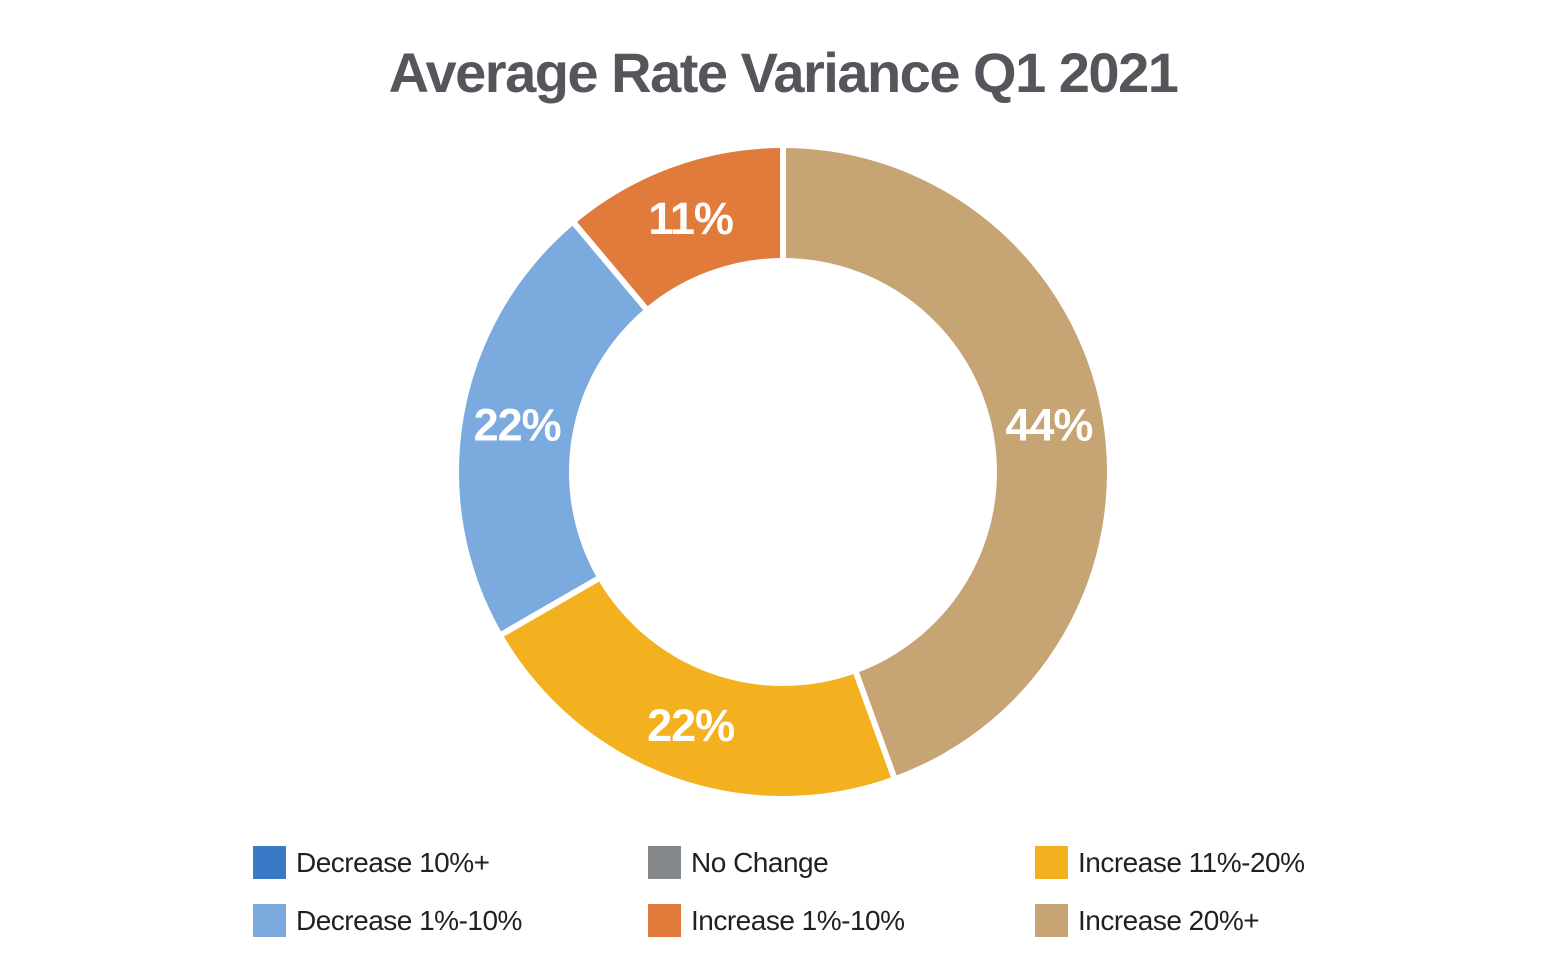 This screenshot has width=1566, height=972. I want to click on legend-label: Increase 1%-10%, so click(798, 920).